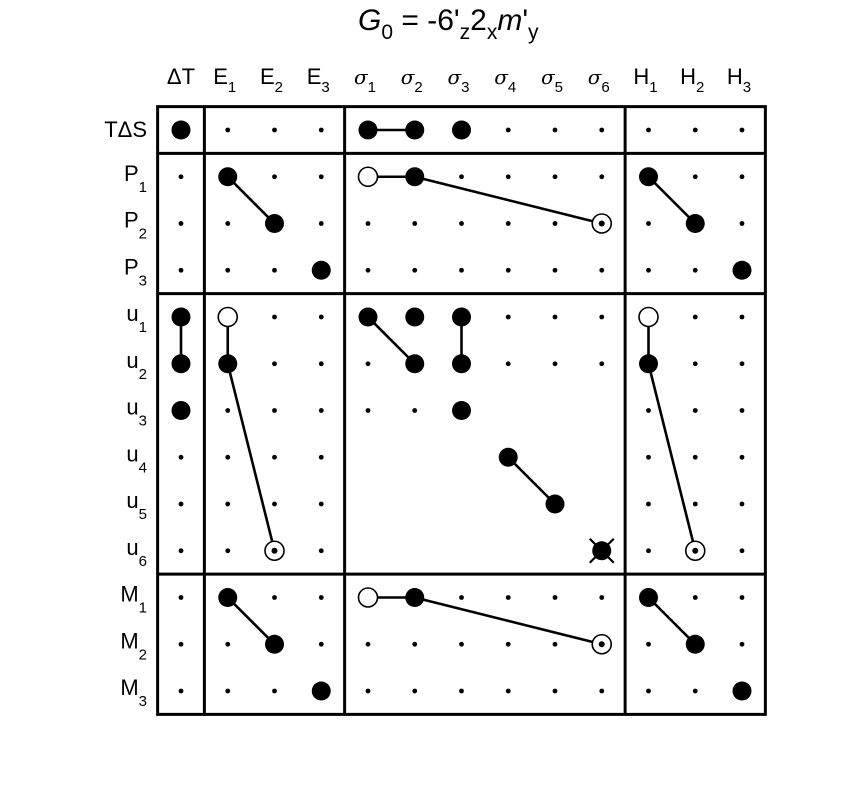  What do you see at coordinates (505, 80) in the screenshot?
I see `column-label-7: σ4` at bounding box center [505, 80].